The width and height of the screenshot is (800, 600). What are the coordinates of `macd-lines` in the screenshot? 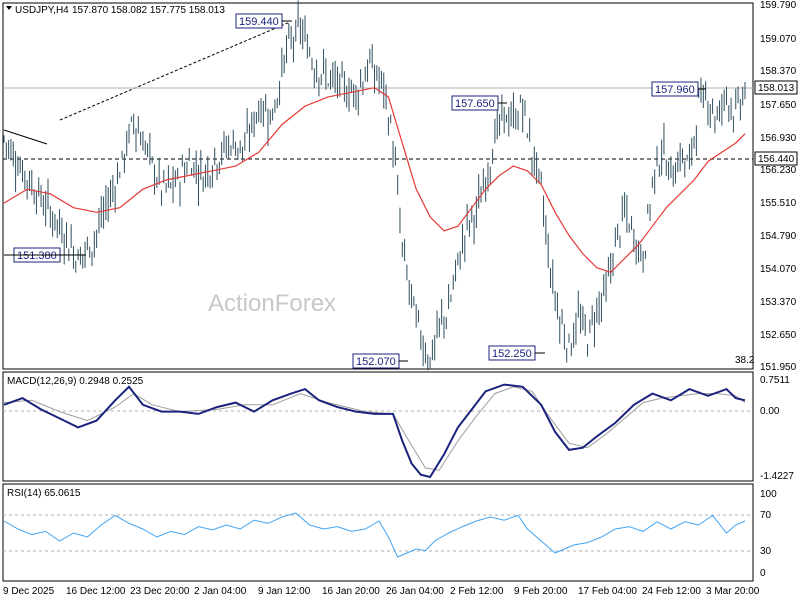 It's located at (374, 431).